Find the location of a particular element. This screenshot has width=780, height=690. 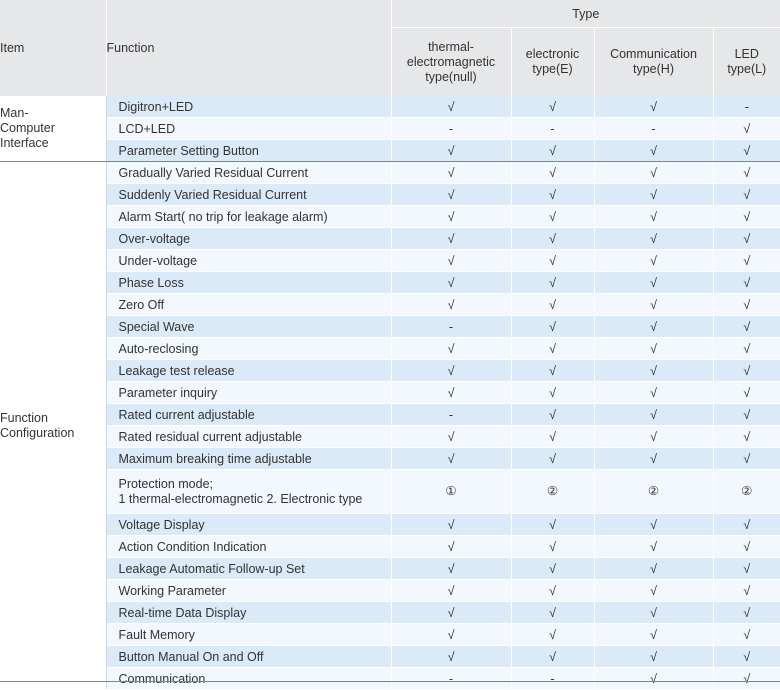

function-name: Phase Loss is located at coordinates (249, 282).